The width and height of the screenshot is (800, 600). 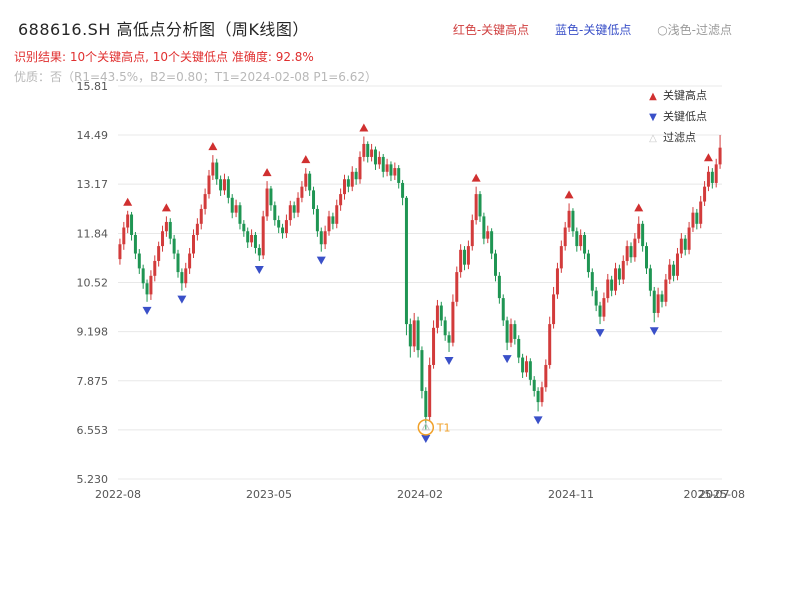 What do you see at coordinates (685, 95) in the screenshot?
I see `chart-legend-label: 关键高点` at bounding box center [685, 95].